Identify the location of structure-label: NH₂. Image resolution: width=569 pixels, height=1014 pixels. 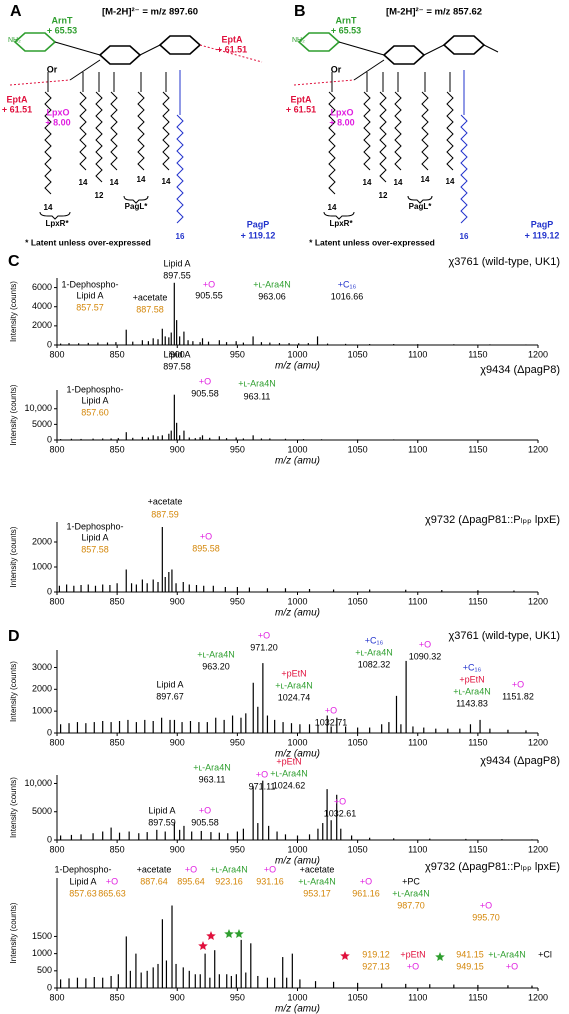
(298, 40).